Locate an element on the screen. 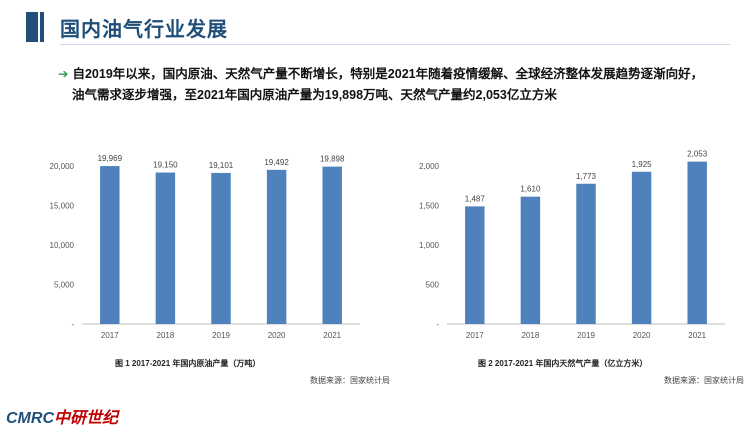  title-accent-bar-thin is located at coordinates (42, 27).